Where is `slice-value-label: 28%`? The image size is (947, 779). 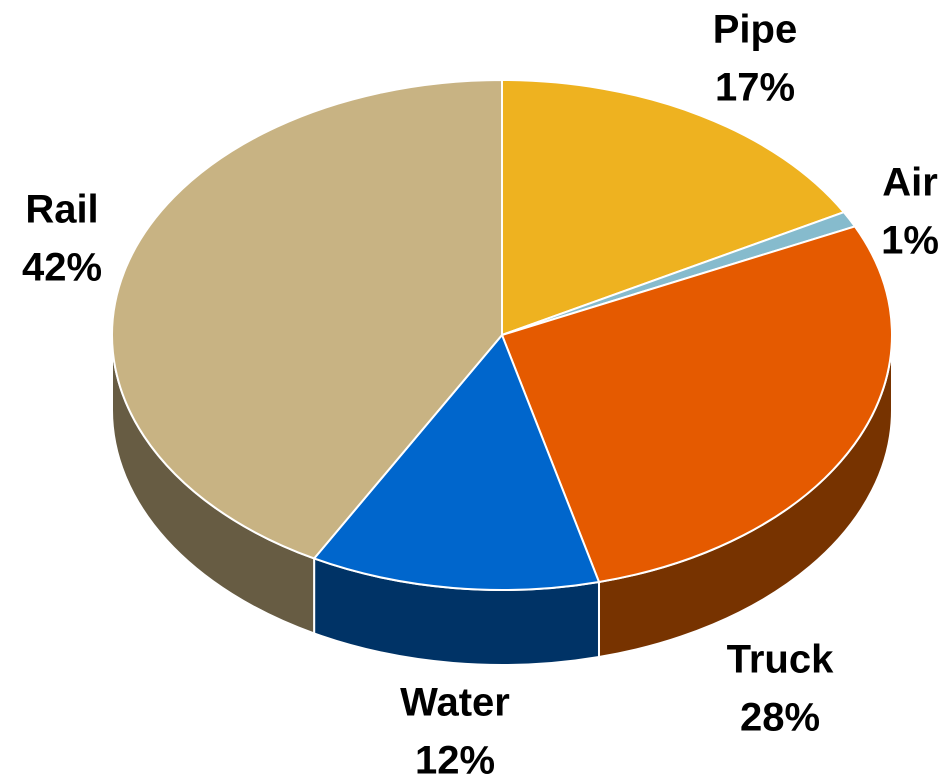 slice-value-label: 28% is located at coordinates (780, 718).